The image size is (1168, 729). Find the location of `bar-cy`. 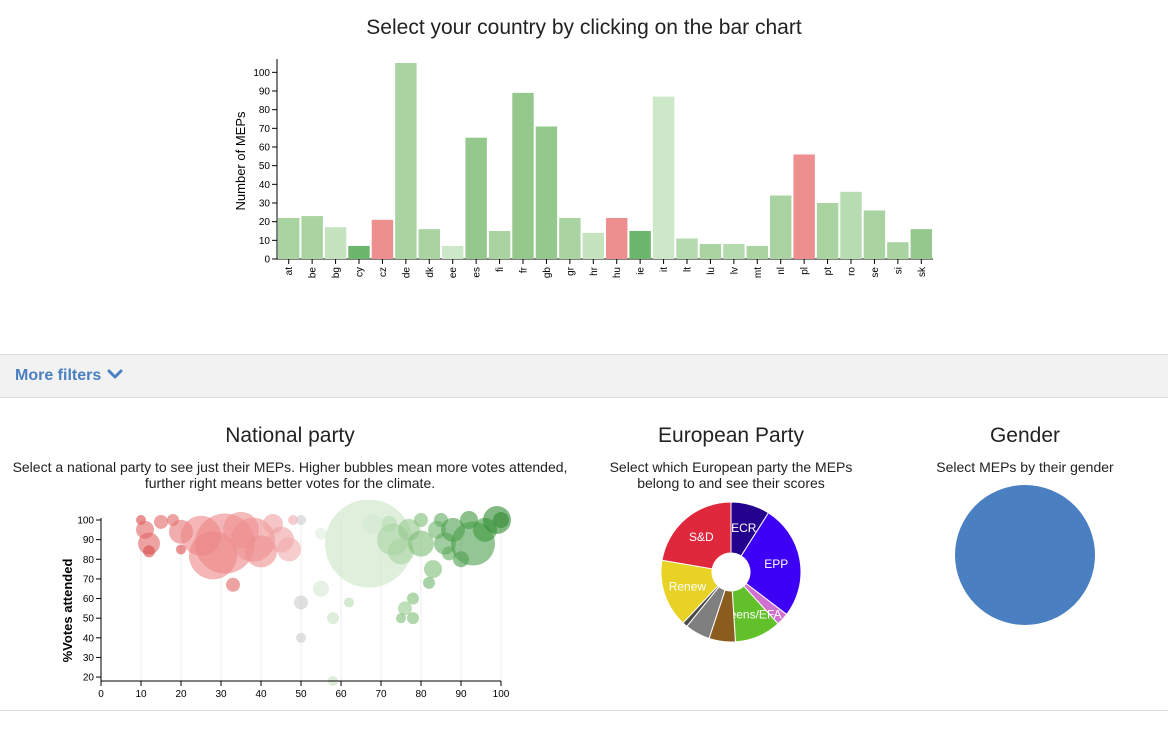

bar-cy is located at coordinates (359, 252).